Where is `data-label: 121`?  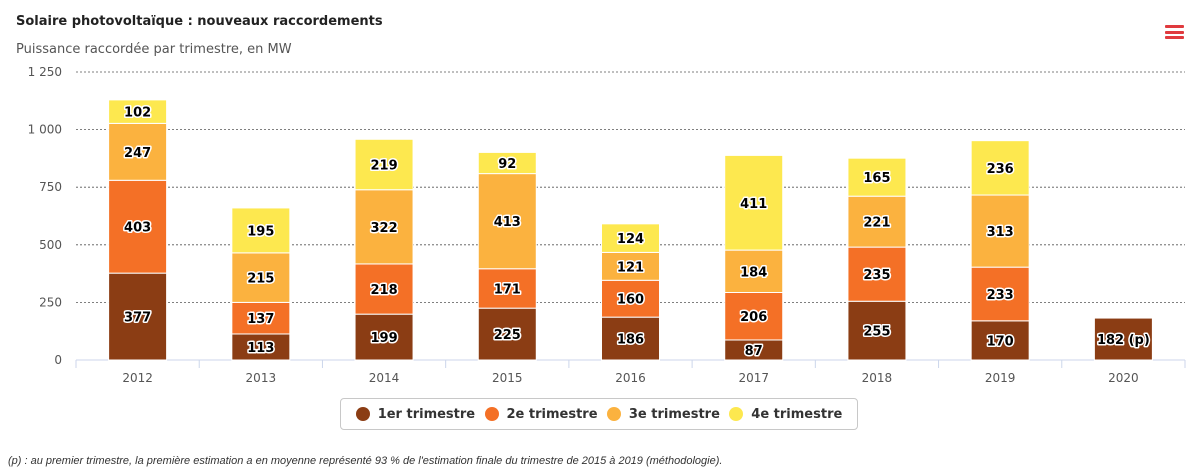 data-label: 121 is located at coordinates (630, 267).